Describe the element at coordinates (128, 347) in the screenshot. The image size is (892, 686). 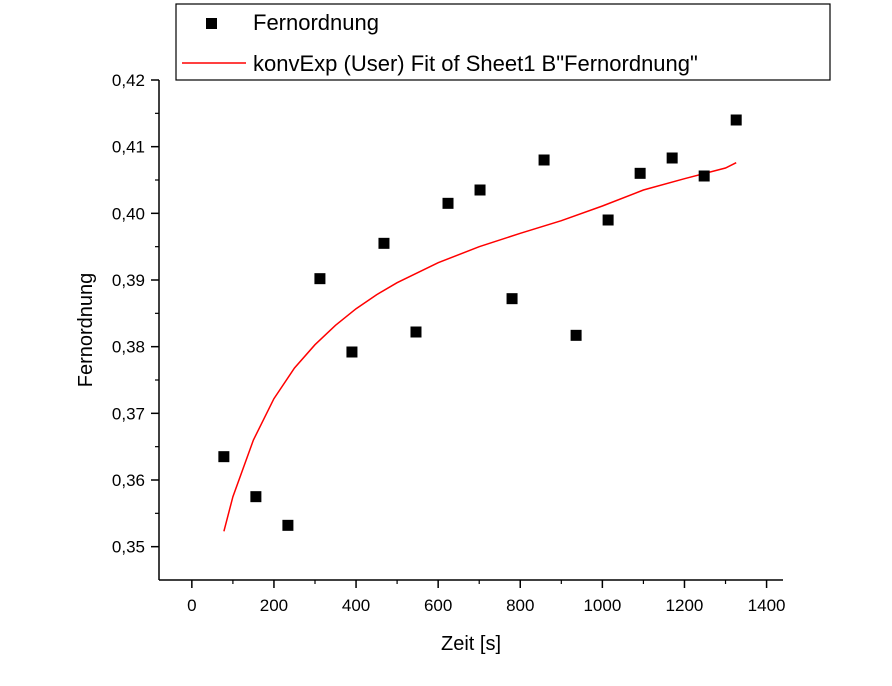
I see `y-tick-label: 0,38` at that location.